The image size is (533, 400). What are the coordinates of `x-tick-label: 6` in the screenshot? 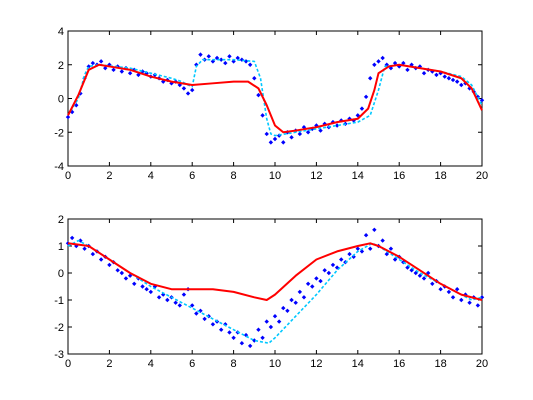 It's located at (192, 364).